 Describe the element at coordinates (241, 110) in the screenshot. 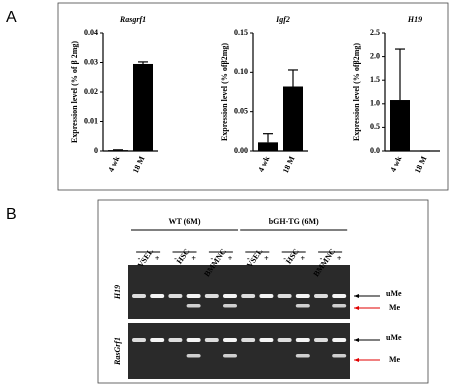

I see `y-tick-label: 0.05` at that location.